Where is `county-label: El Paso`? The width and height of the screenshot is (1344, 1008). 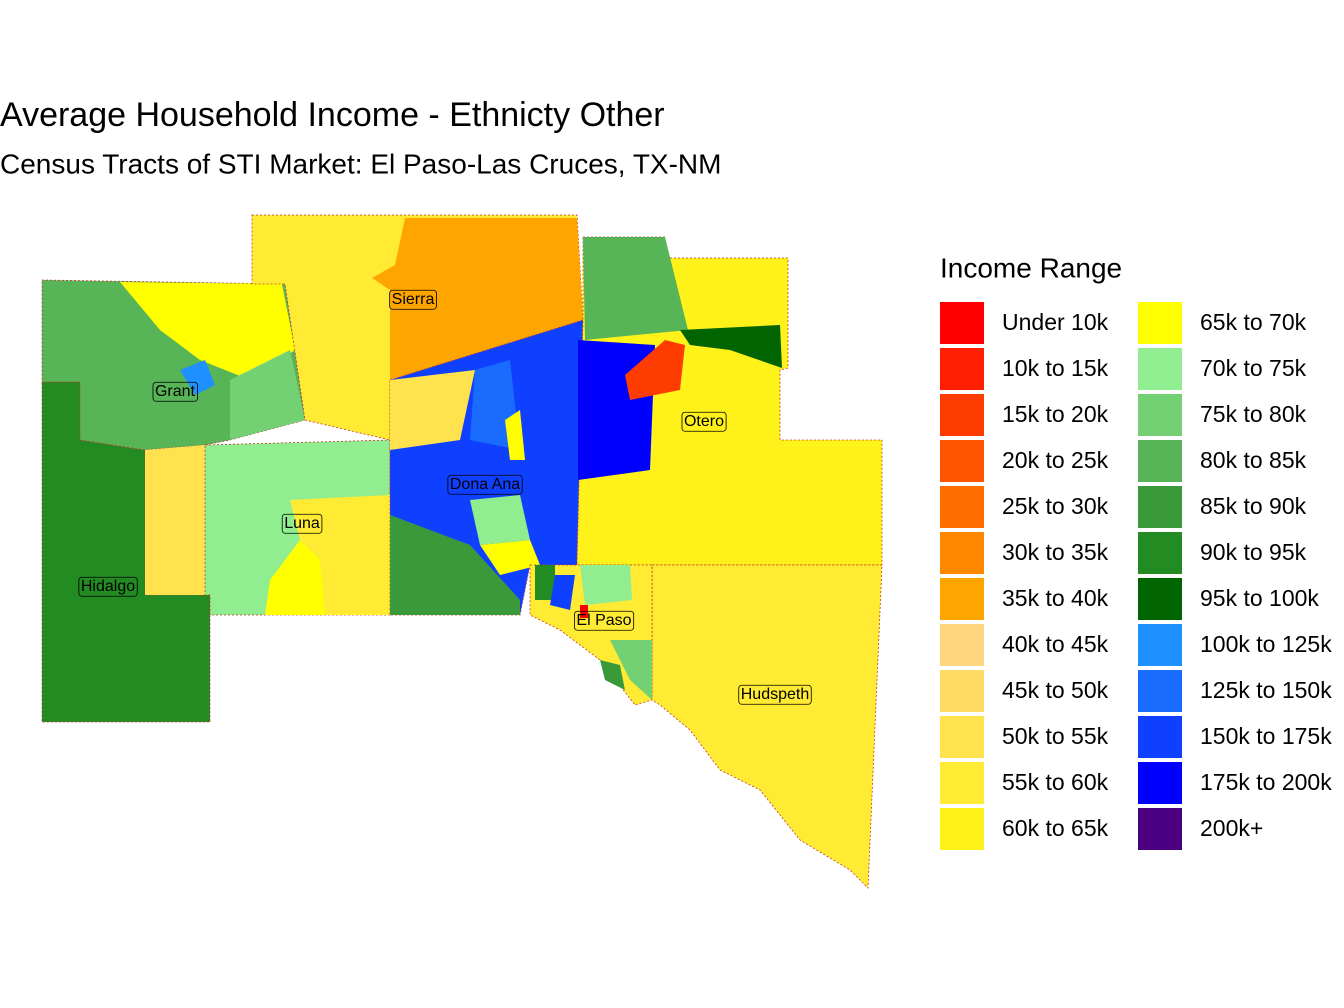 county-label: El Paso is located at coordinates (603, 620).